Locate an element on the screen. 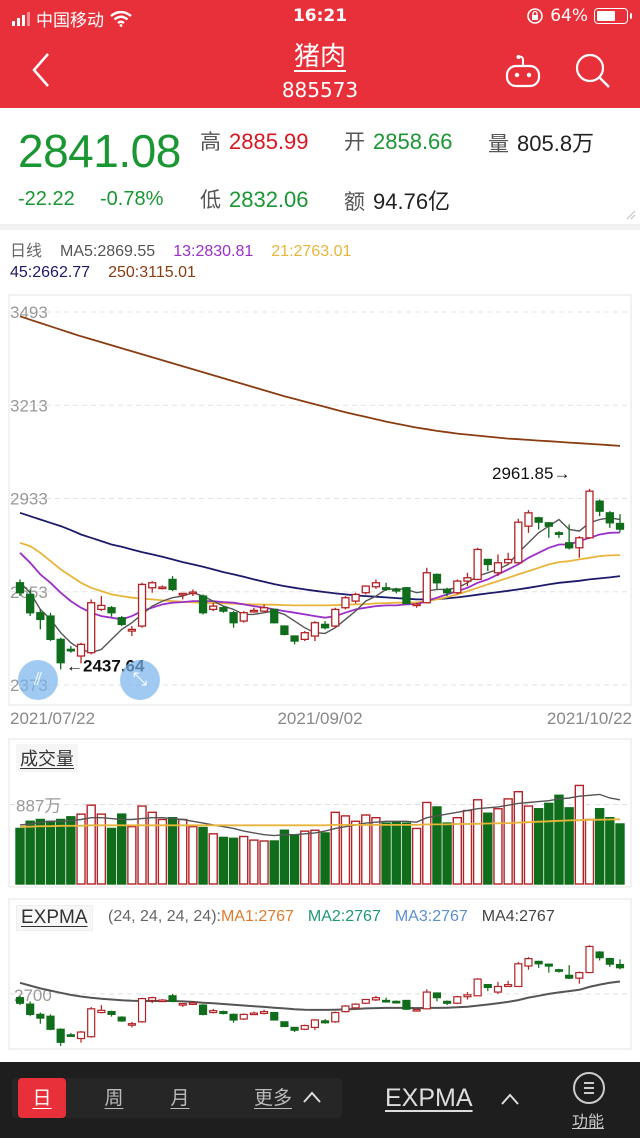 The height and width of the screenshot is (1138, 640). menu-circle-icon is located at coordinates (589, 1088).